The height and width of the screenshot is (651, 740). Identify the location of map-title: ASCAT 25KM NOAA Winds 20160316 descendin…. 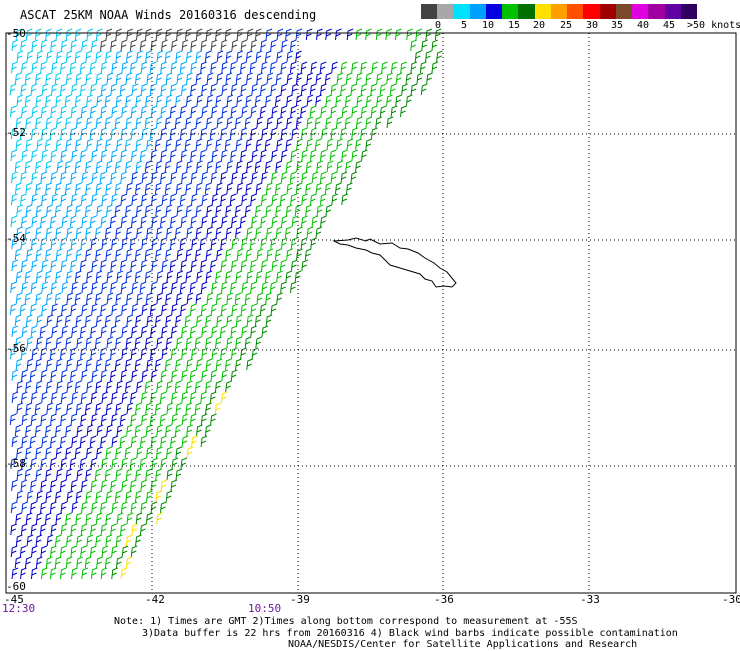
(168, 15).